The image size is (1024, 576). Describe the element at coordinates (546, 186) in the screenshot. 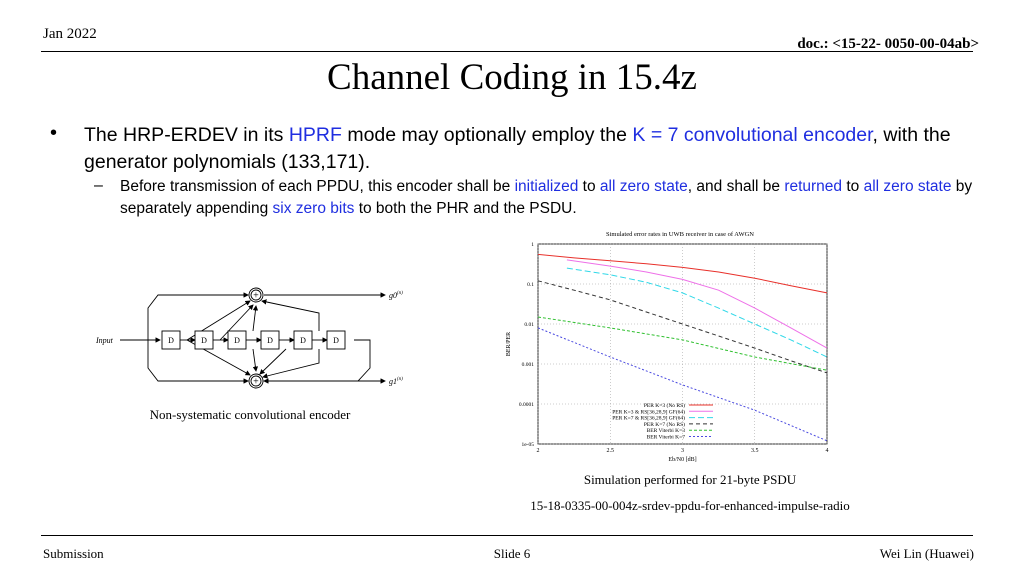

I see `b2-initialized: initialized` at that location.